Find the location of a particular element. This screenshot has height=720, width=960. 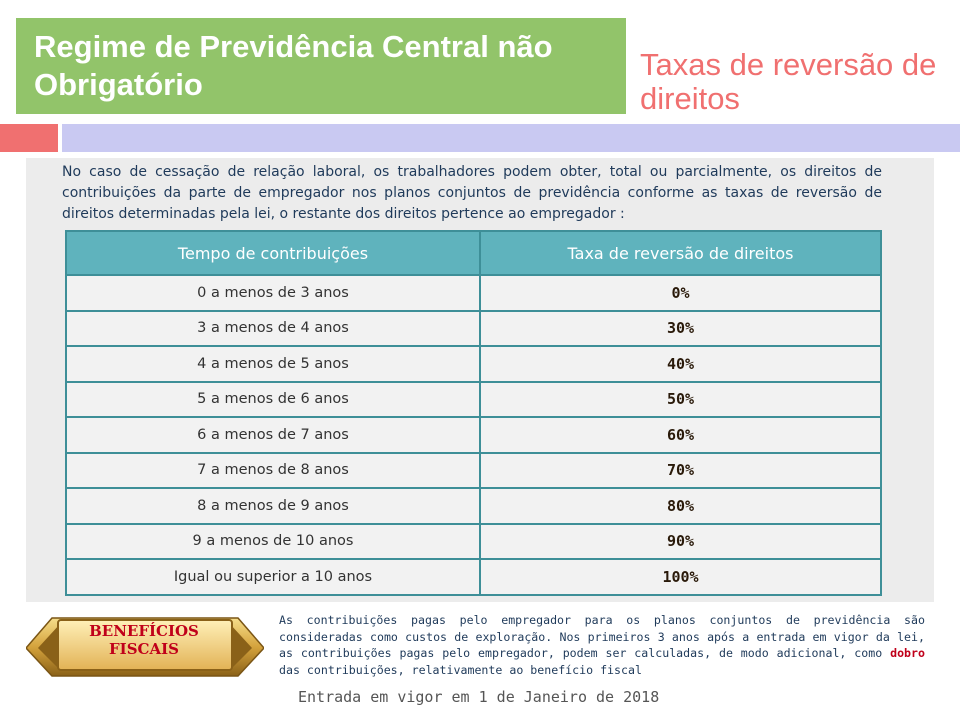

column-header-period: Tempo de contribuições is located at coordinates (273, 253).